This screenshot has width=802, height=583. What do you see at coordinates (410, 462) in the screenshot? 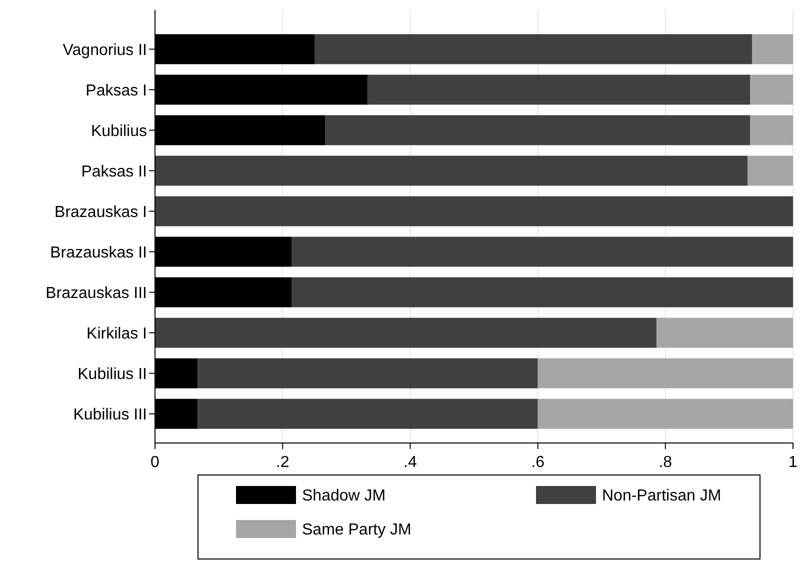
I see `x-tick-label: .4` at bounding box center [410, 462].